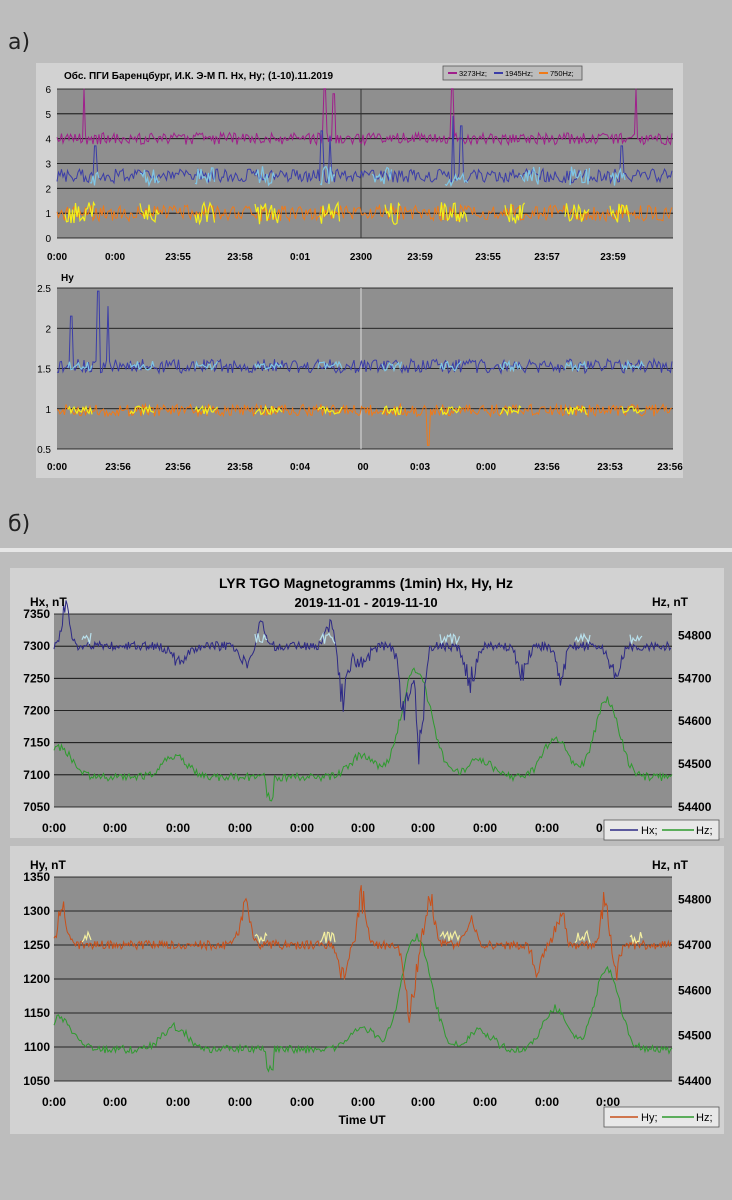  I want to click on b_top-legend-label: Hx;, so click(649, 831).